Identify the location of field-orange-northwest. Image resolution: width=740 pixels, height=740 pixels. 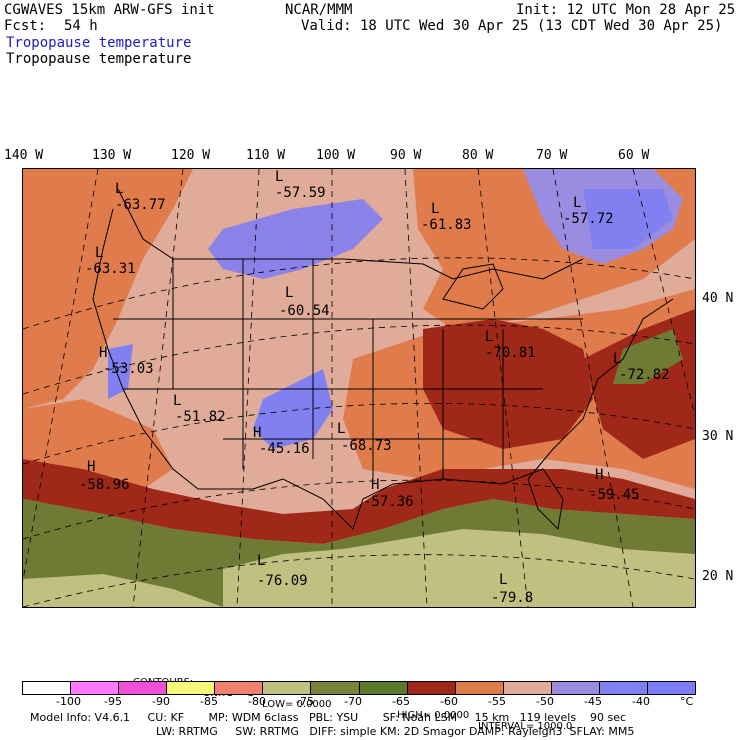
(108, 289).